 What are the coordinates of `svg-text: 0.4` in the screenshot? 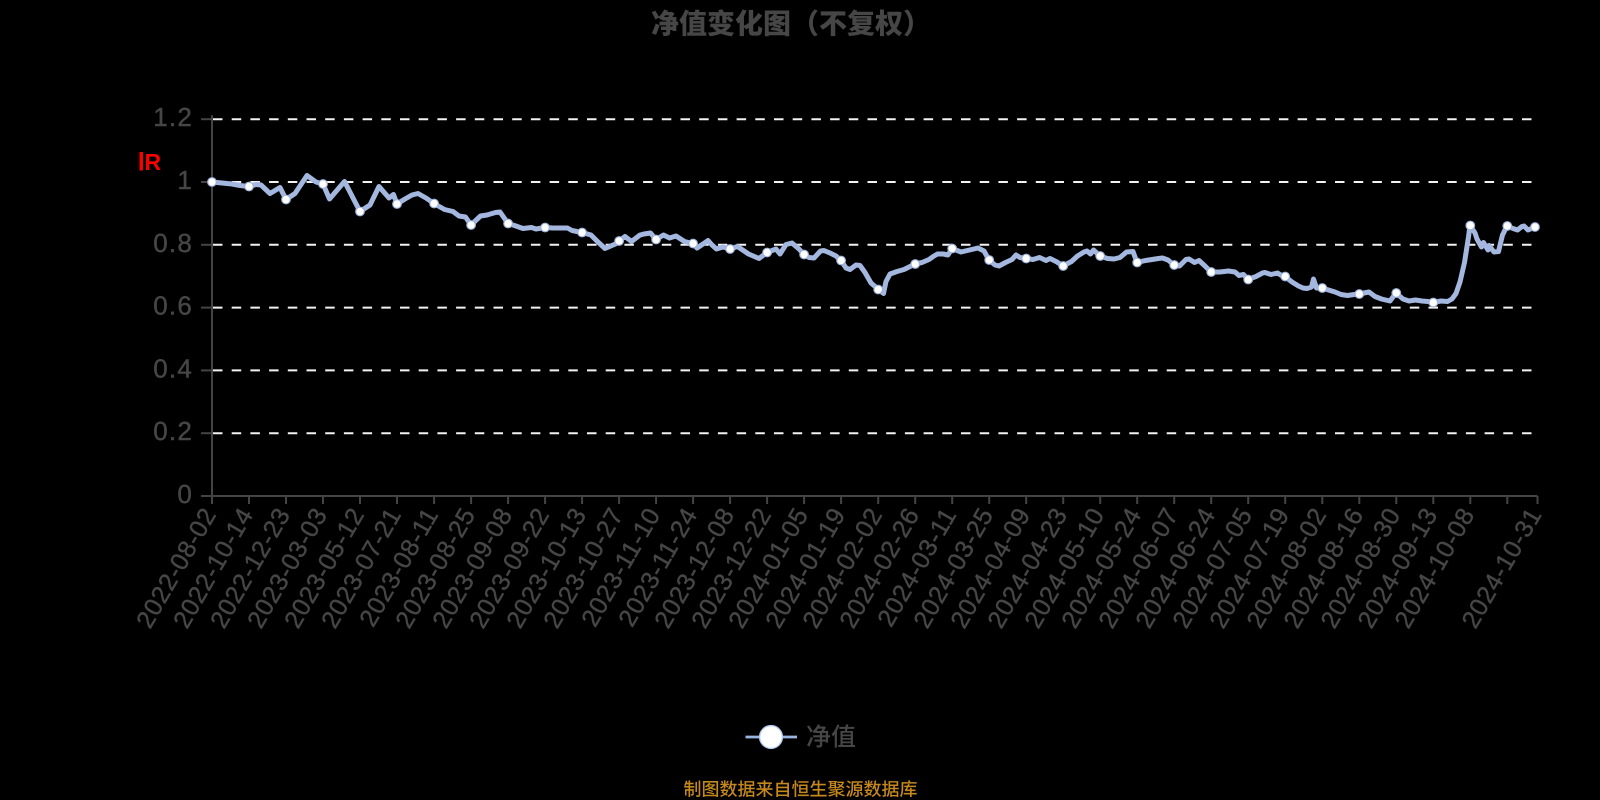 It's located at (173, 368).